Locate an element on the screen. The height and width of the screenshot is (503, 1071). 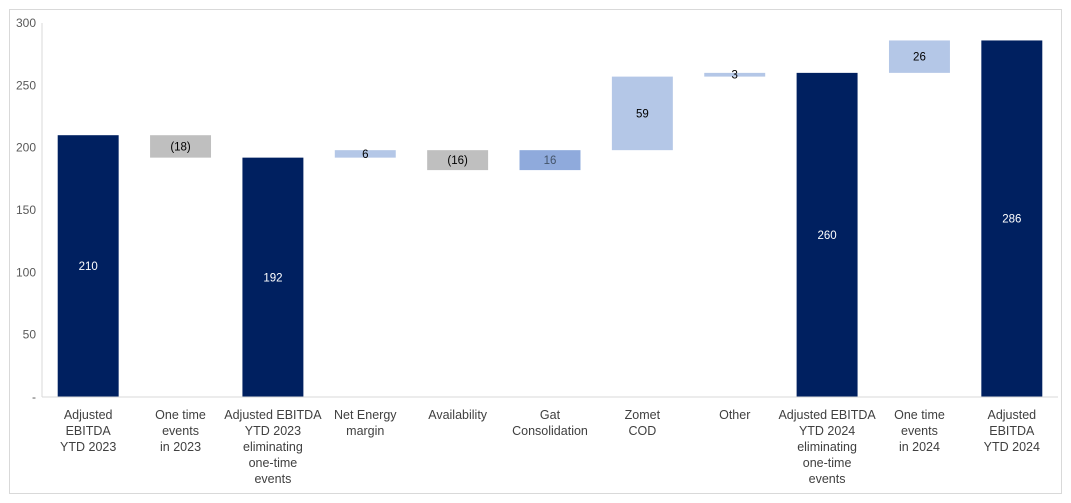
x-category-label: Other is located at coordinates (734, 415).